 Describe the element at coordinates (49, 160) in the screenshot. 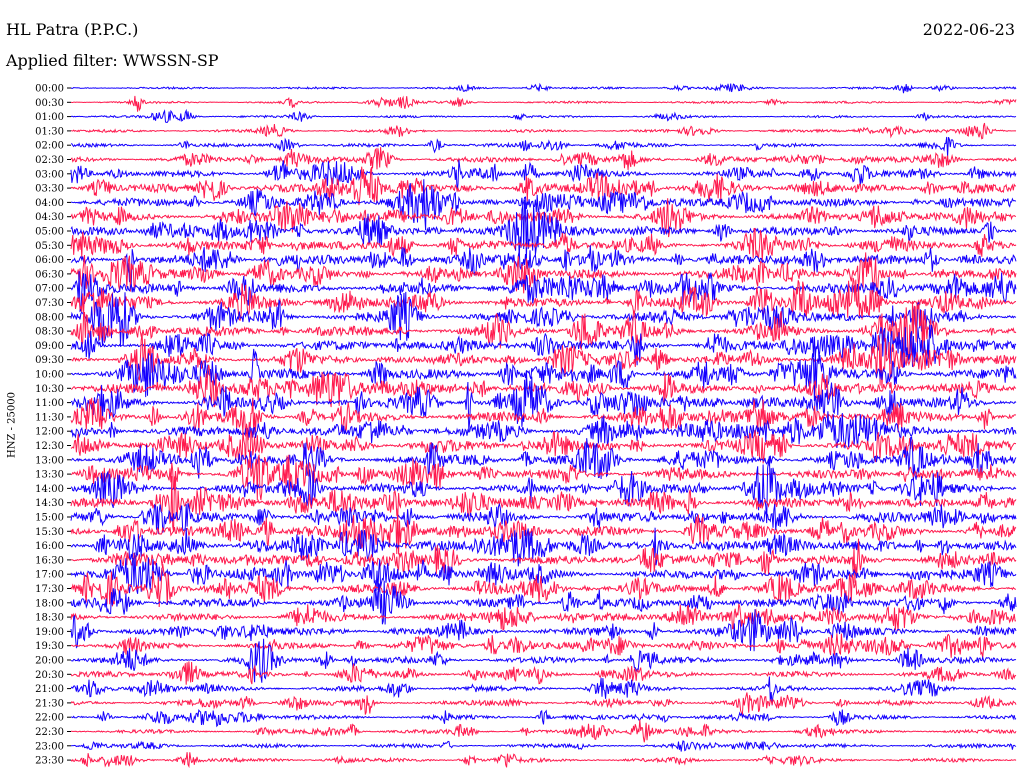

I see `row-time-label: 02:30` at that location.